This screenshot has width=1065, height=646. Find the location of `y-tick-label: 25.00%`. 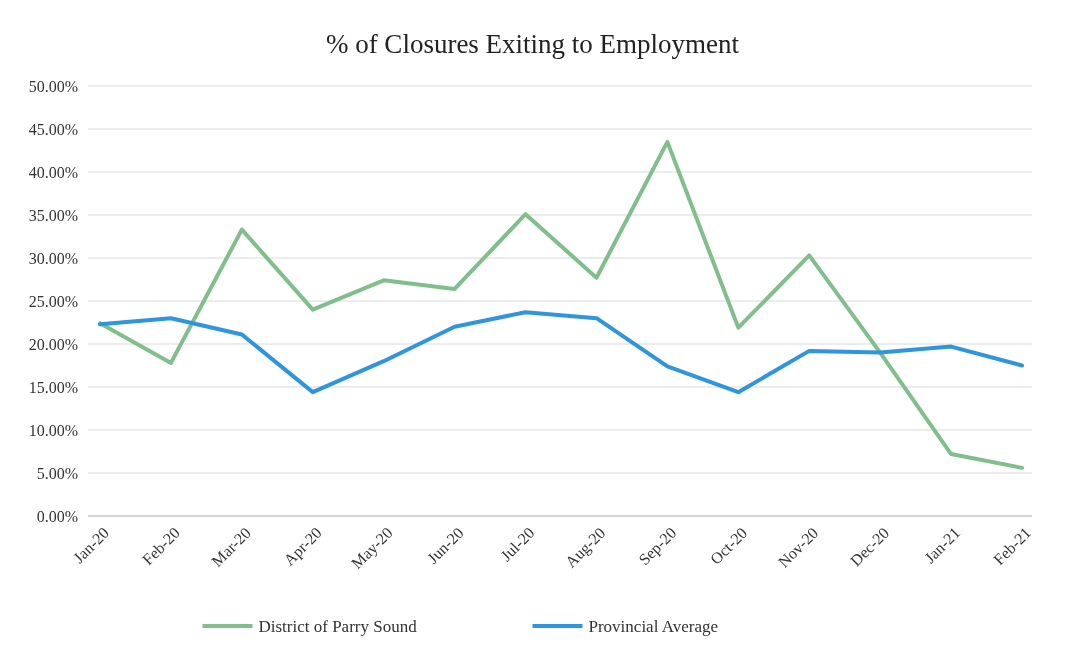

y-tick-label: 25.00% is located at coordinates (53, 301).